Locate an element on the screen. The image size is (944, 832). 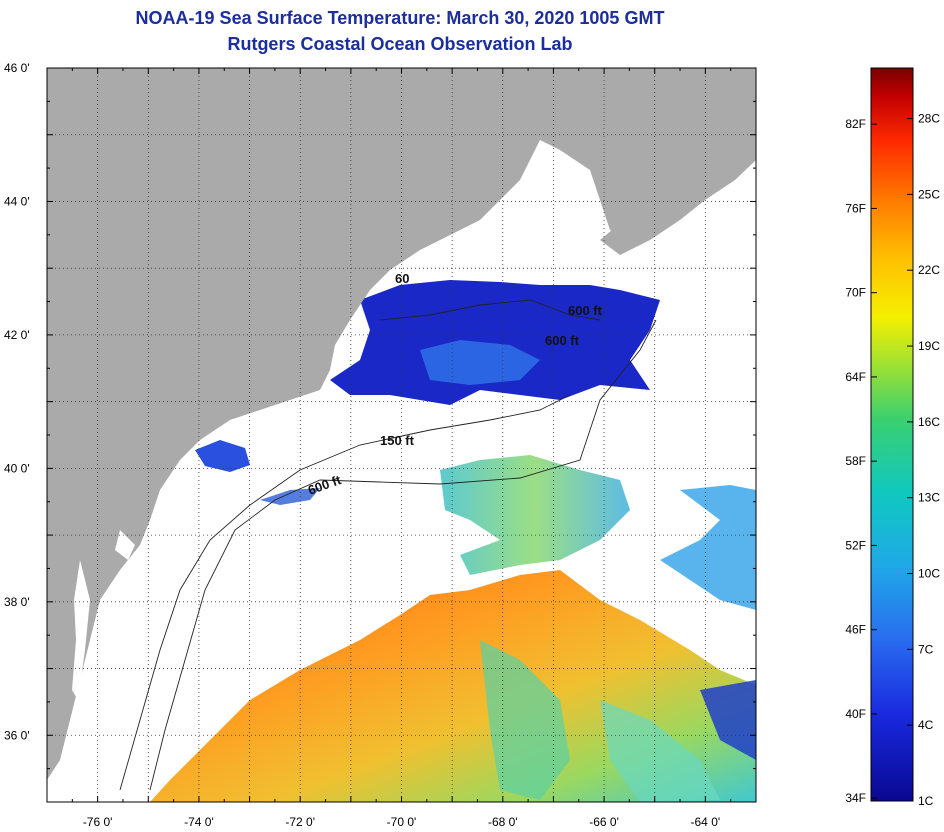
slope-water-band is located at coordinates (535, 515).